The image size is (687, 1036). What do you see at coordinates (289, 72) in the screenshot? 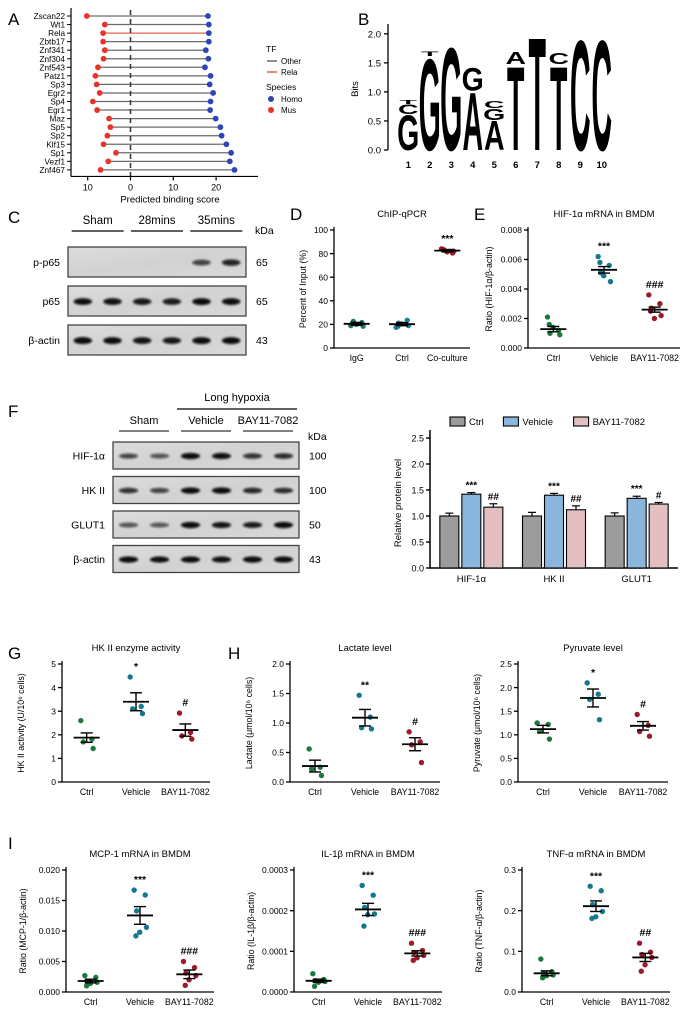
I see `panel-a-legend-tf-item: Rela` at bounding box center [289, 72].